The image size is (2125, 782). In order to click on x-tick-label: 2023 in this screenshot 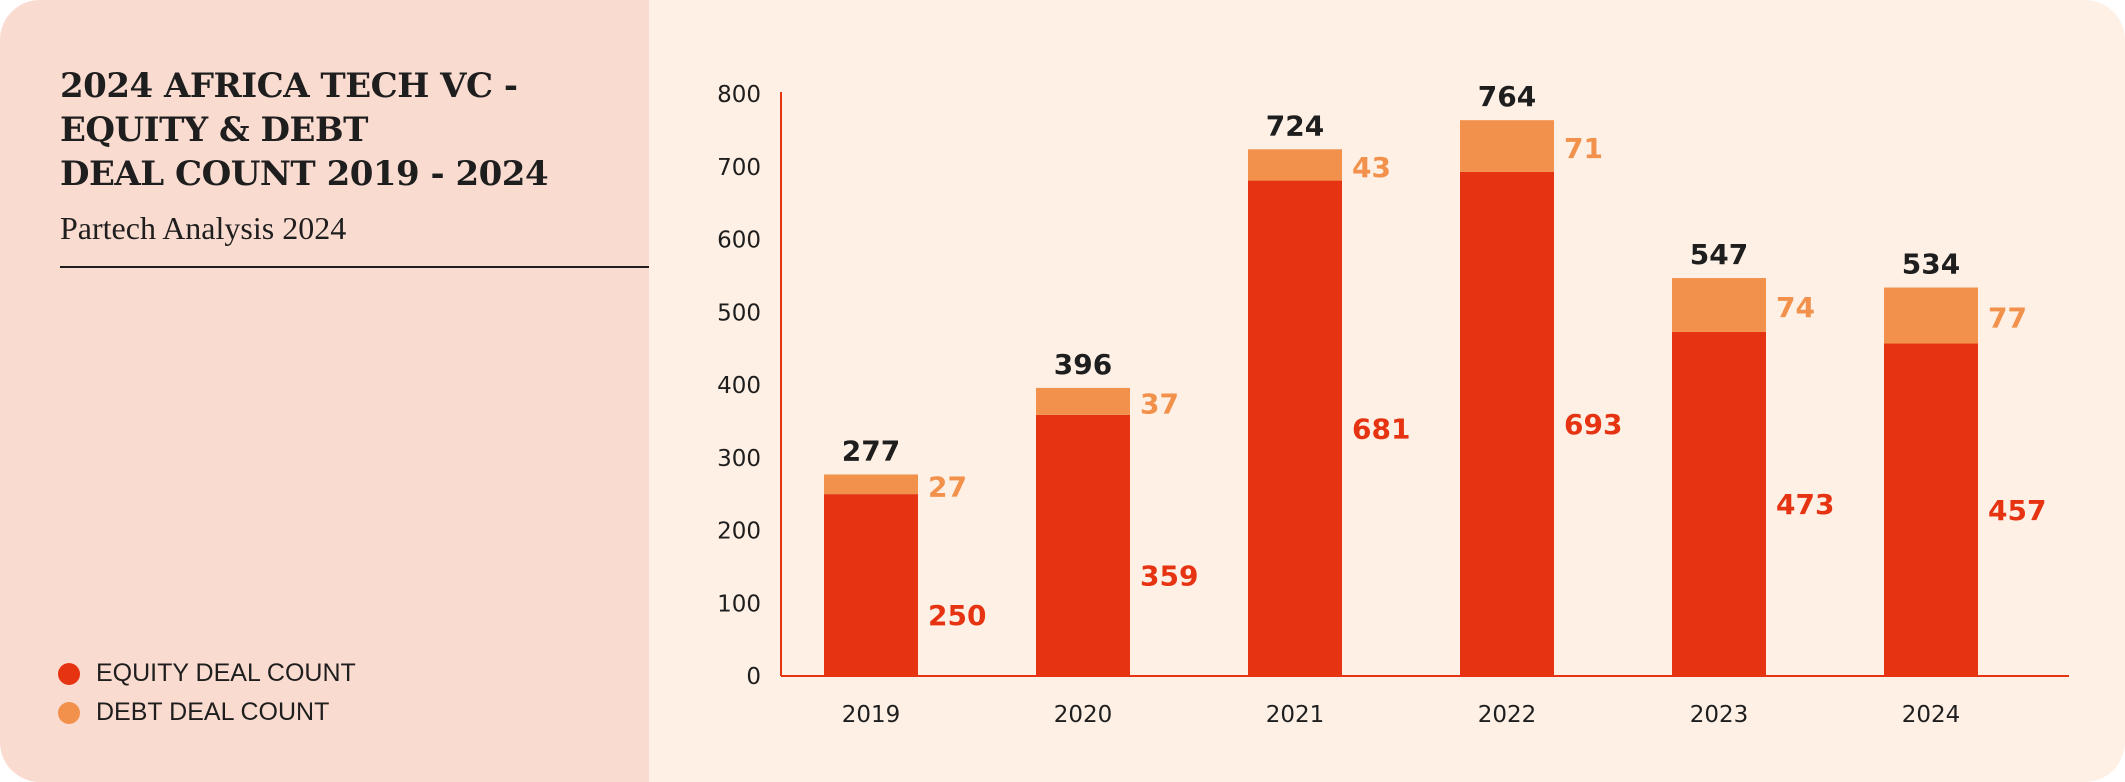, I will do `click(1719, 715)`.